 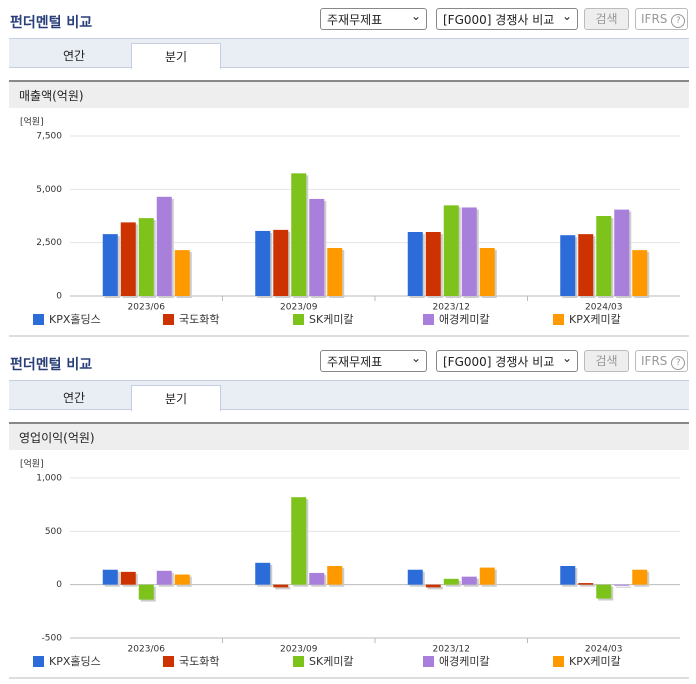 I want to click on section-header: 영업이익(억원), so click(x=349, y=436).